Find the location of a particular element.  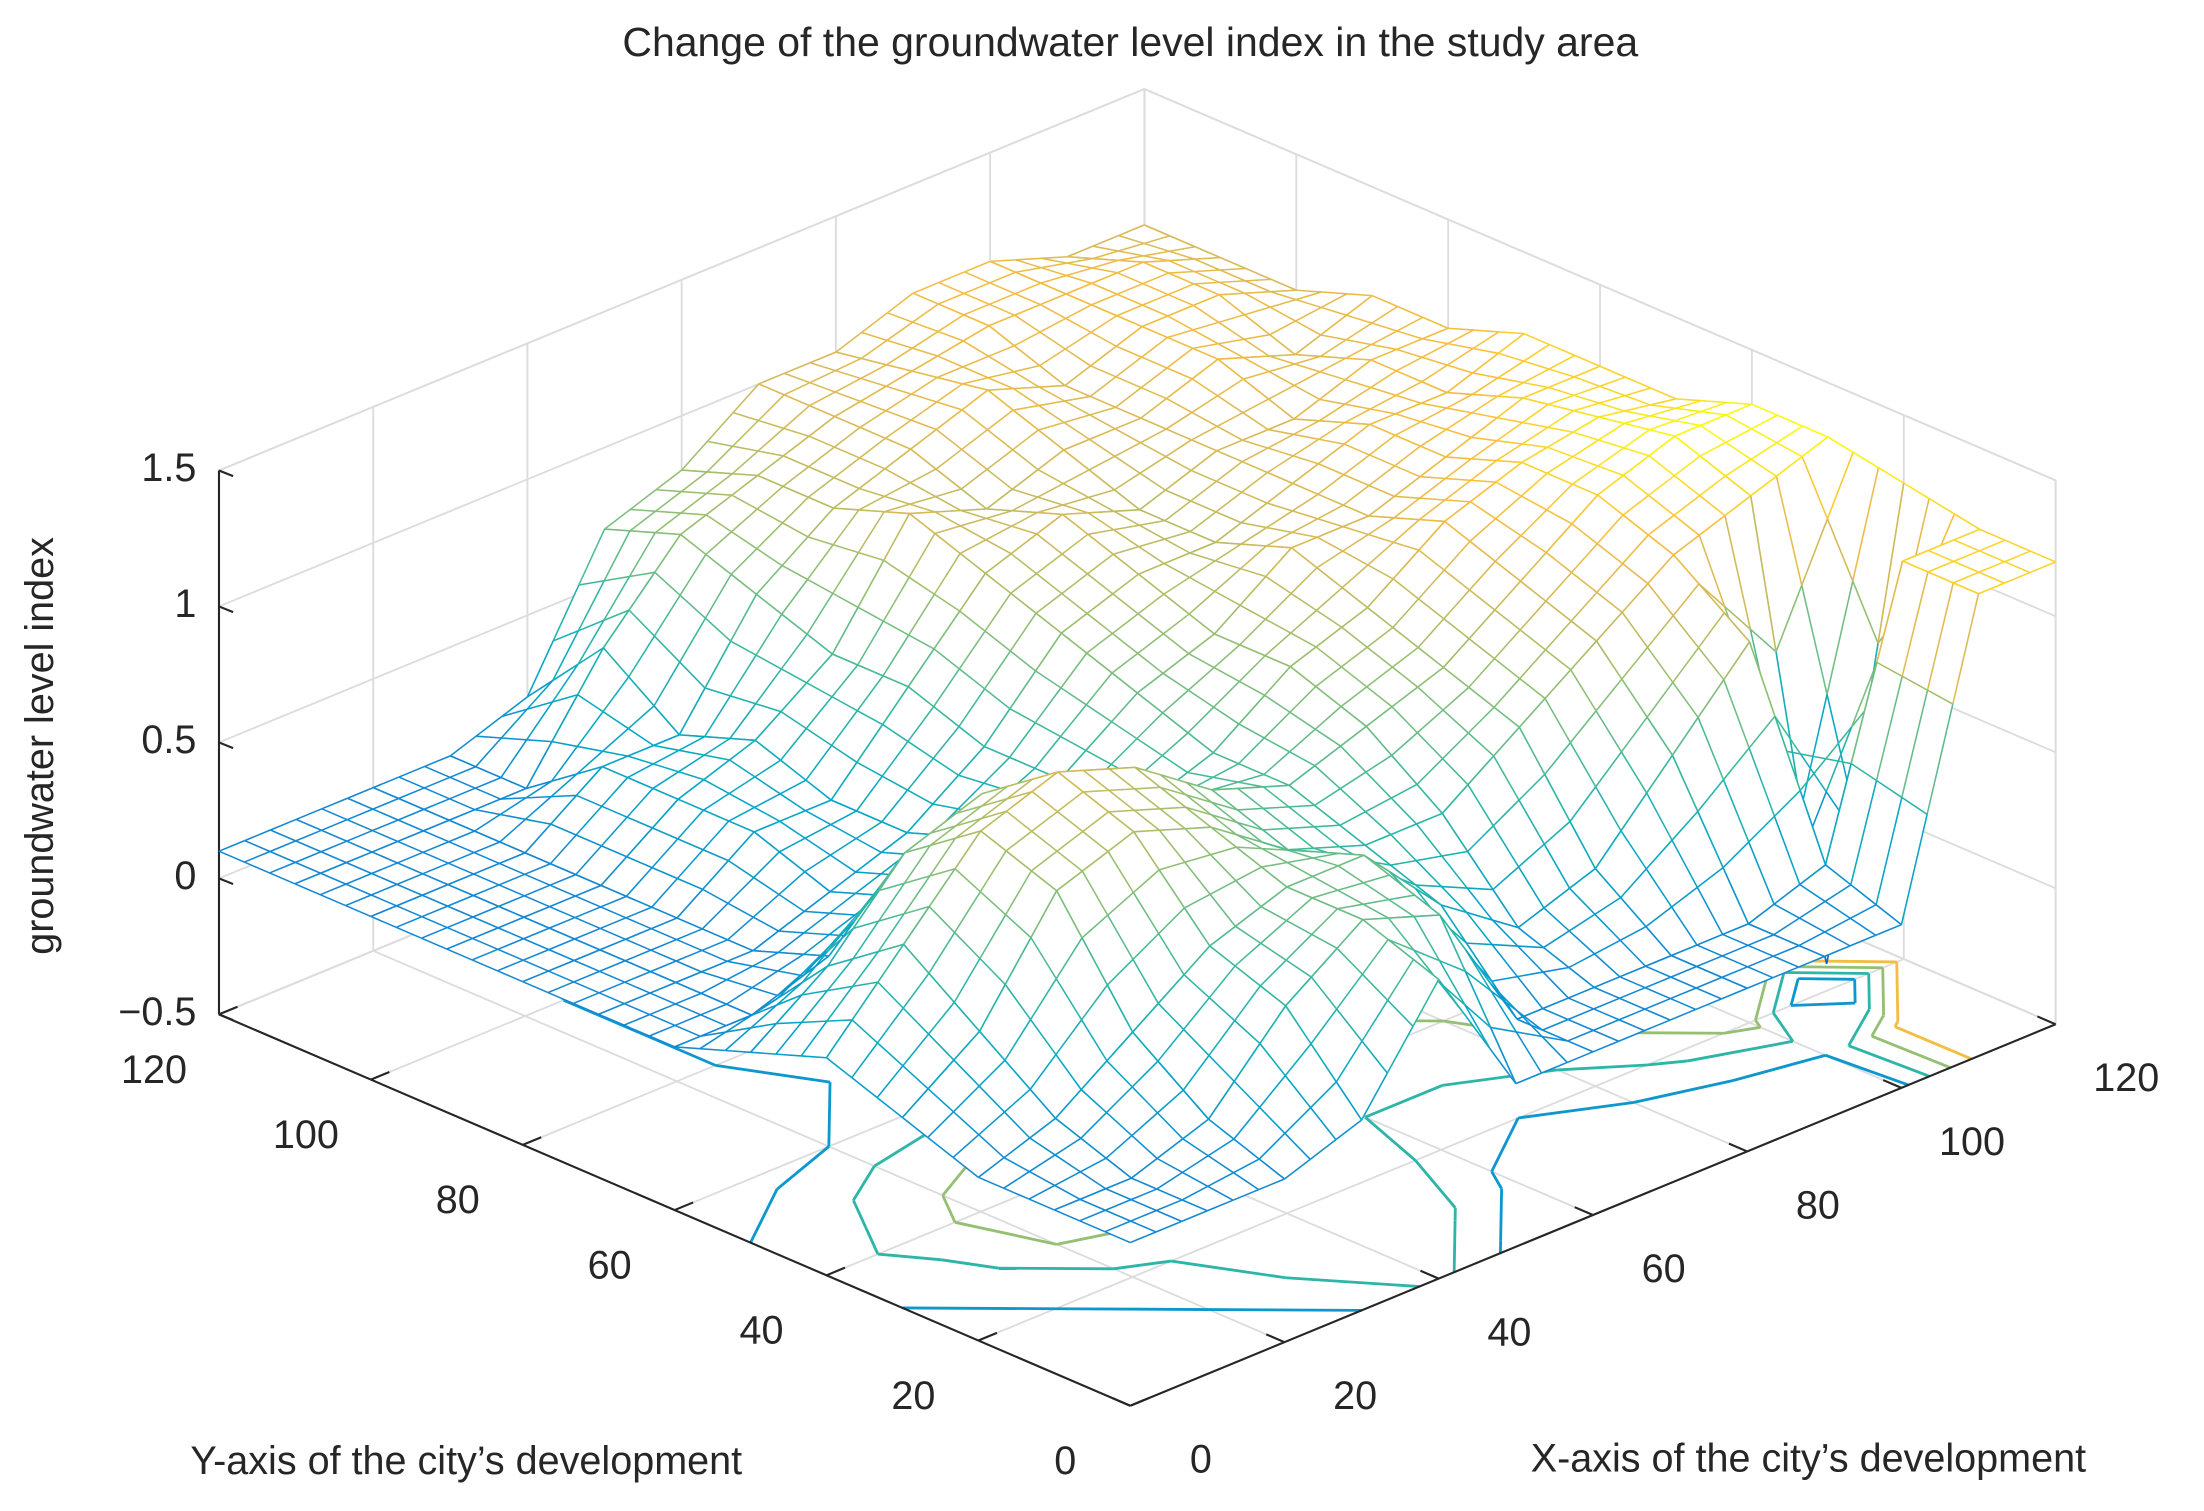

z-tick is located at coordinates (226, 1017).